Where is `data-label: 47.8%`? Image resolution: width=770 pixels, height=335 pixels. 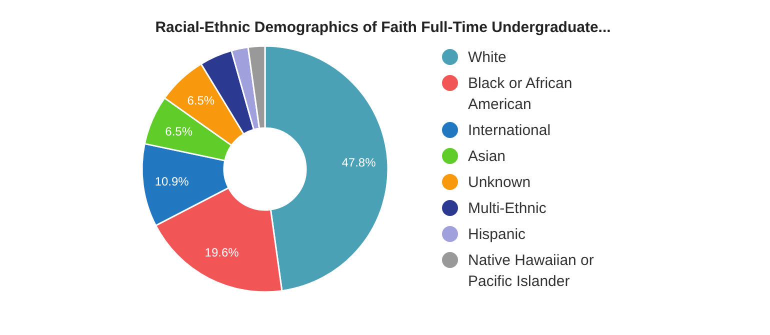 data-label: 47.8% is located at coordinates (359, 163).